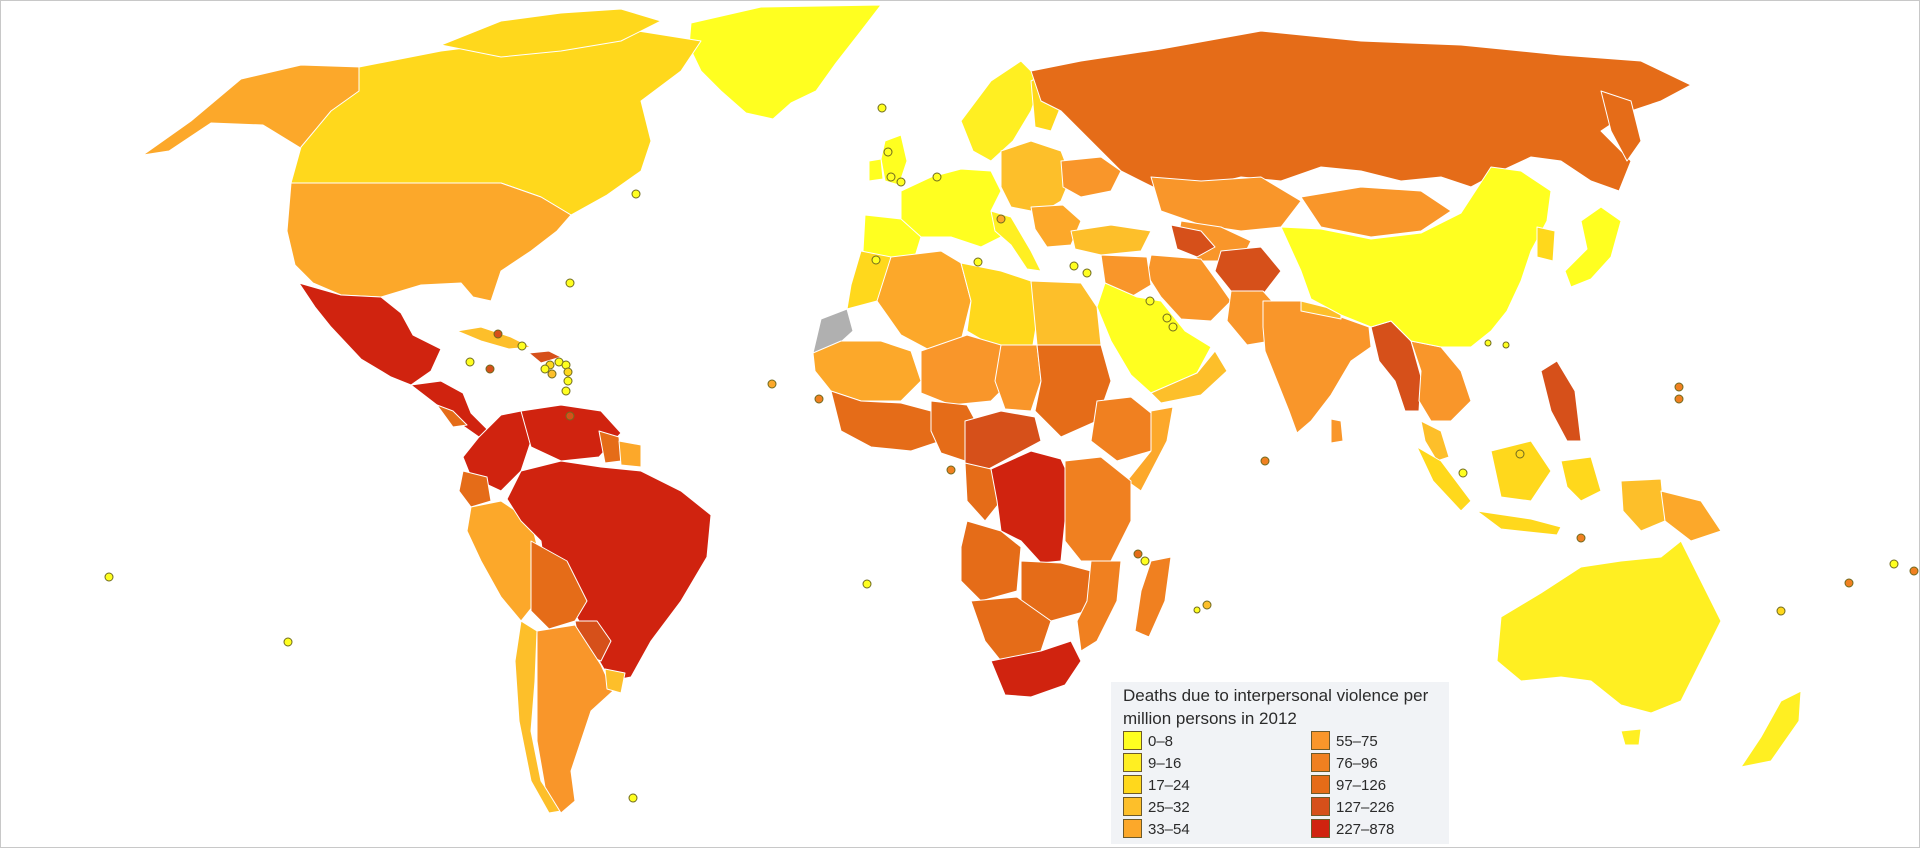 Image resolution: width=1920 pixels, height=848 pixels. What do you see at coordinates (288, 642) in the screenshot?
I see `marker-polynesia` at bounding box center [288, 642].